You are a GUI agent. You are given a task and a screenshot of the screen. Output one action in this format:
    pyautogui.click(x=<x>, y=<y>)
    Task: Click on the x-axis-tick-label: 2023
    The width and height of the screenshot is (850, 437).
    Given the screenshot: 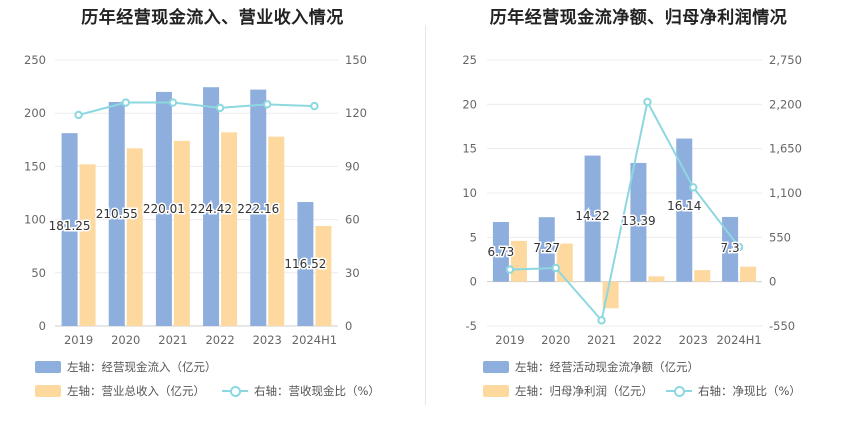 What is the action you would take?
    pyautogui.click(x=693, y=340)
    